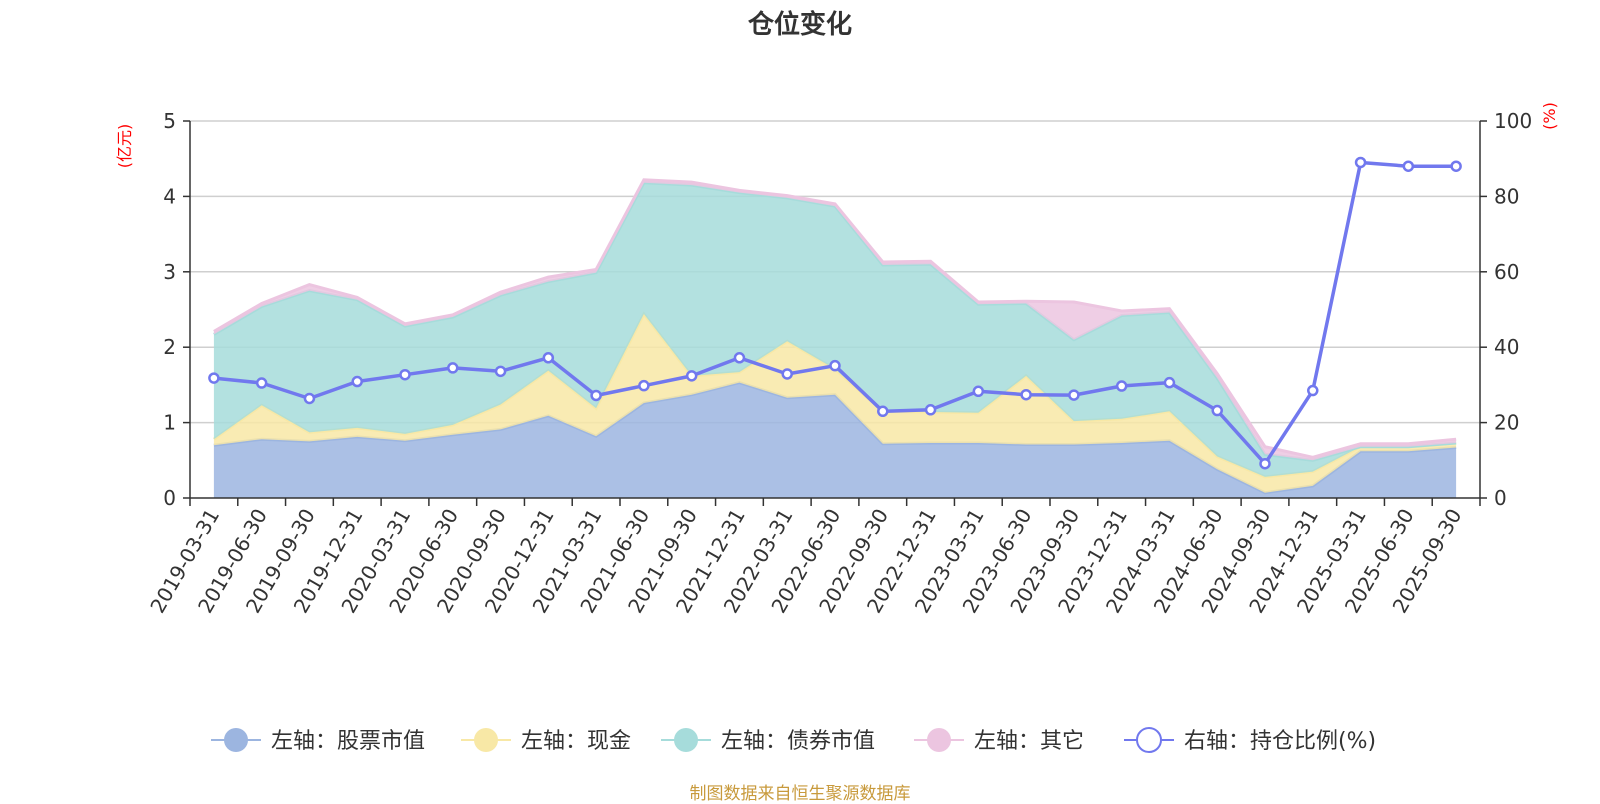 The image size is (1600, 804). What do you see at coordinates (1280, 741) in the screenshot?
I see `legend-label: 右轴：持仓比例(%)` at bounding box center [1280, 741].